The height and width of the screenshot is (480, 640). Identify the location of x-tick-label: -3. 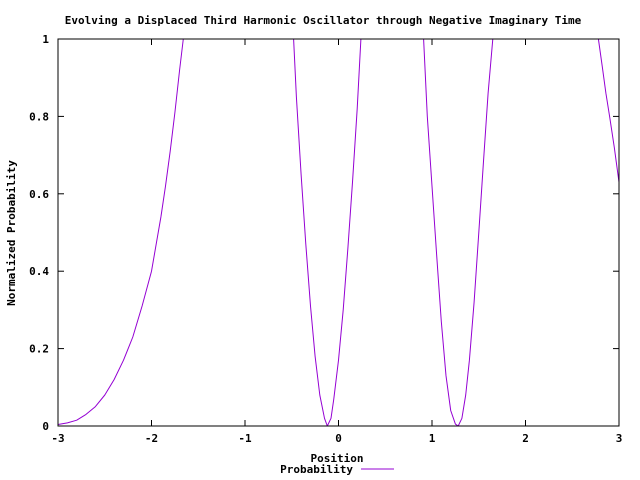
(57, 438).